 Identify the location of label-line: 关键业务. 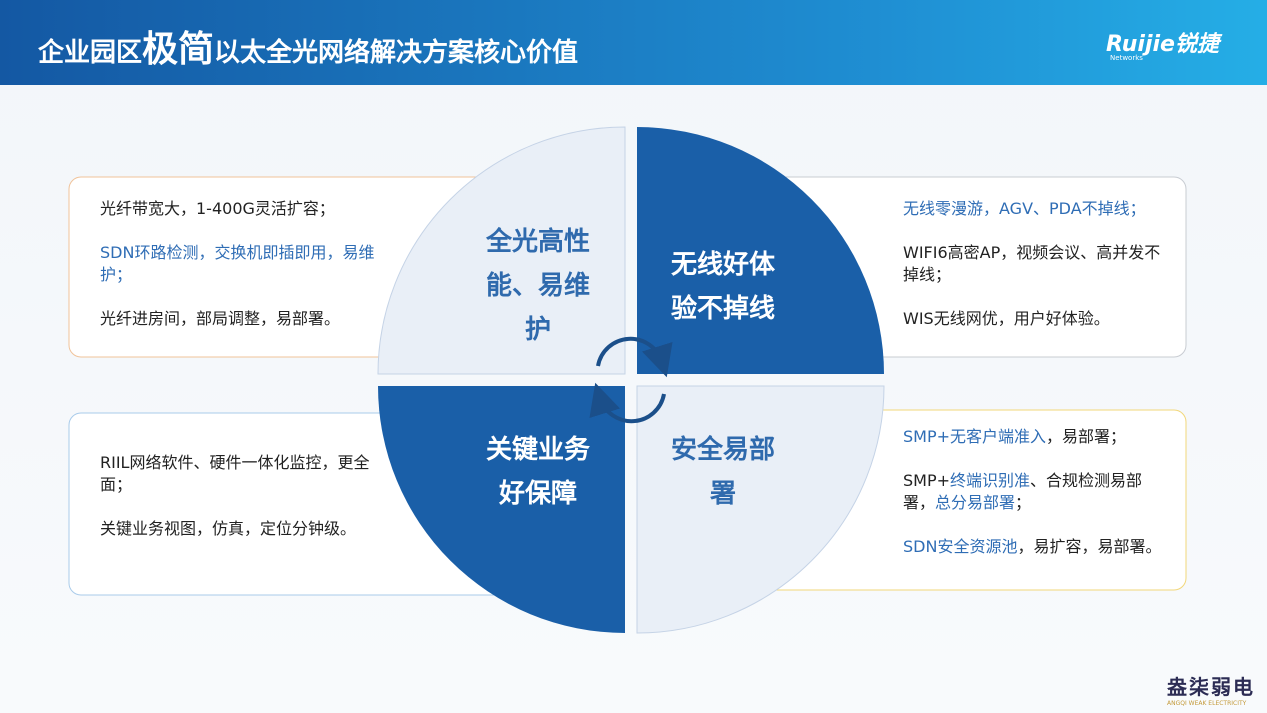
(537, 450).